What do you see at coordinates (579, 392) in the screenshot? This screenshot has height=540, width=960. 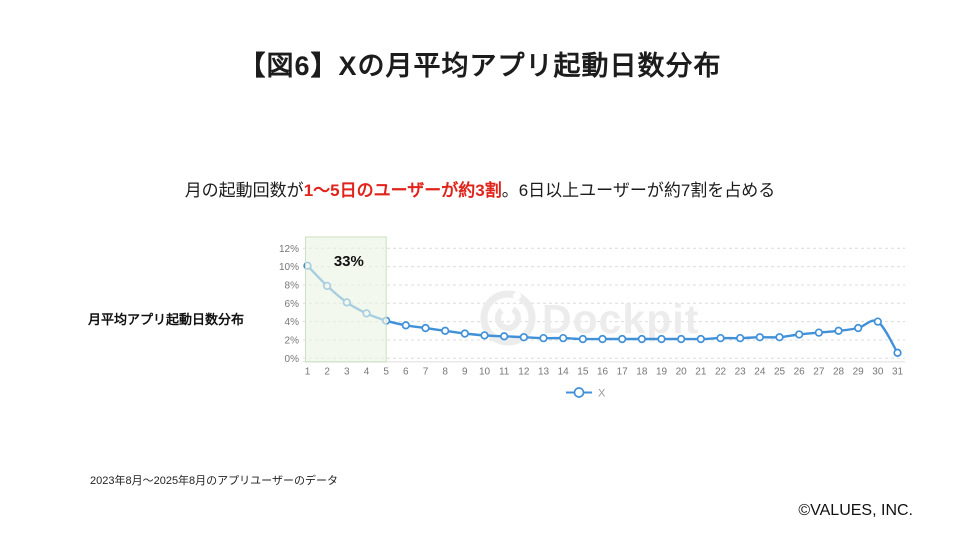 I see `legend-marker-icon` at bounding box center [579, 392].